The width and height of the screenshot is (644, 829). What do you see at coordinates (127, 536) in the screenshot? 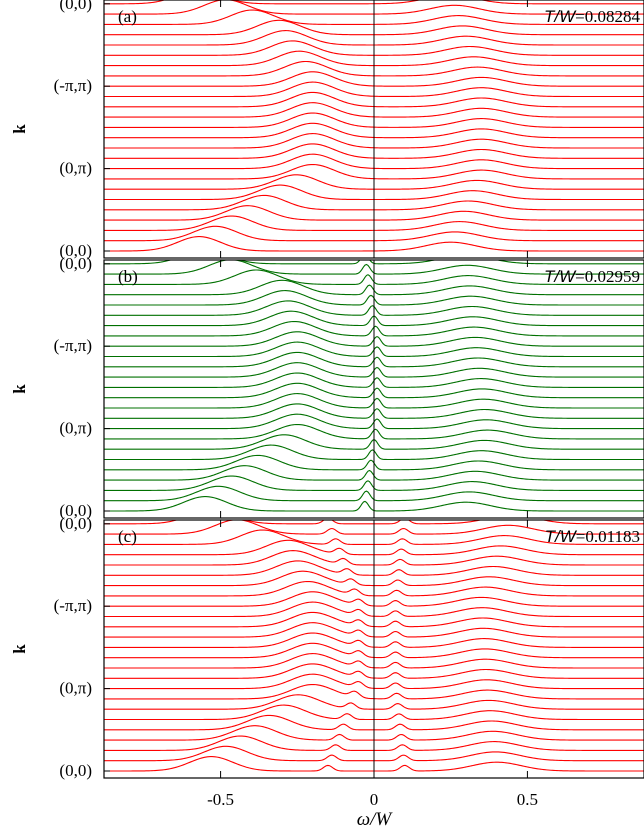
I see `panel-label: (c)` at bounding box center [127, 536].